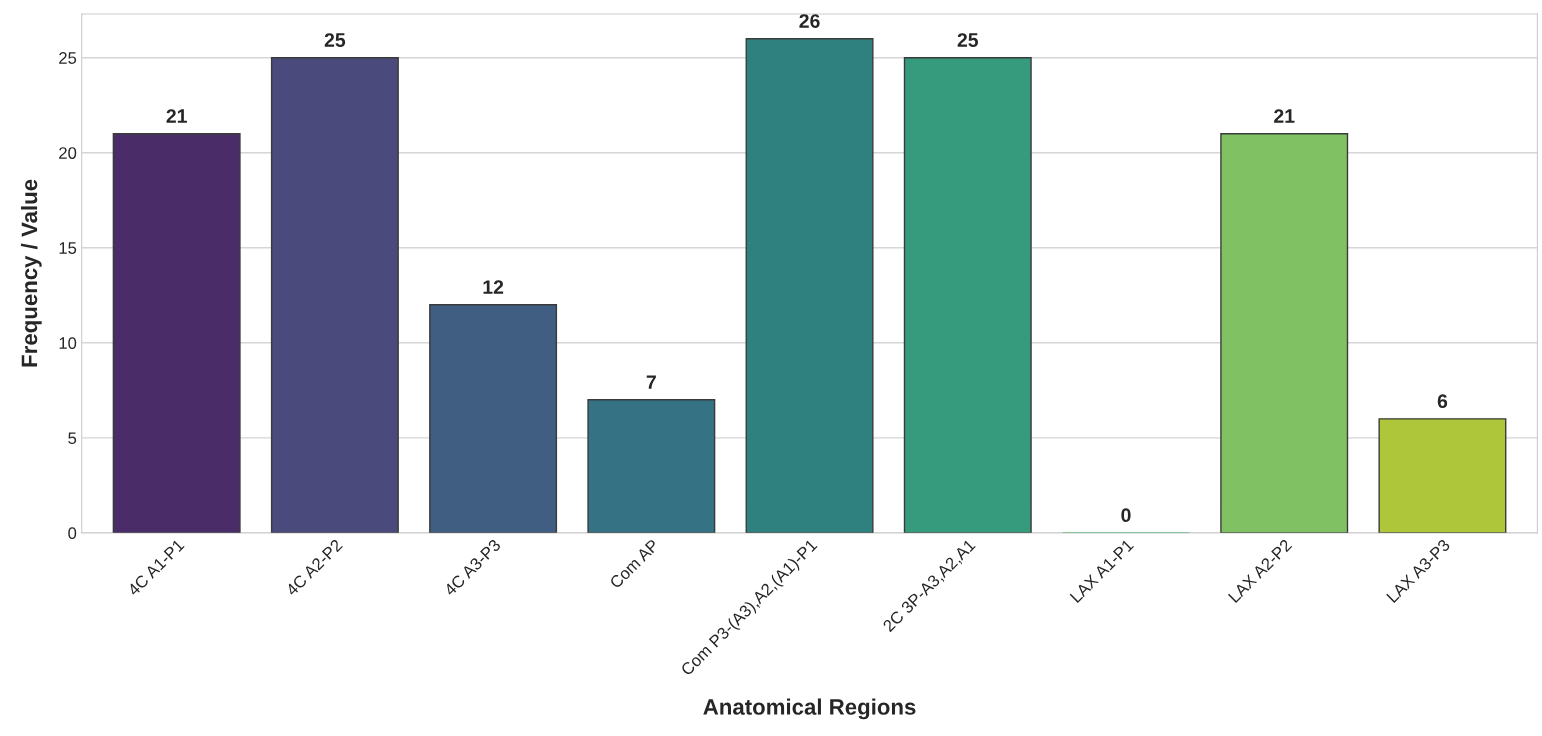  What do you see at coordinates (493, 287) in the screenshot?
I see `data-label: 12` at bounding box center [493, 287].